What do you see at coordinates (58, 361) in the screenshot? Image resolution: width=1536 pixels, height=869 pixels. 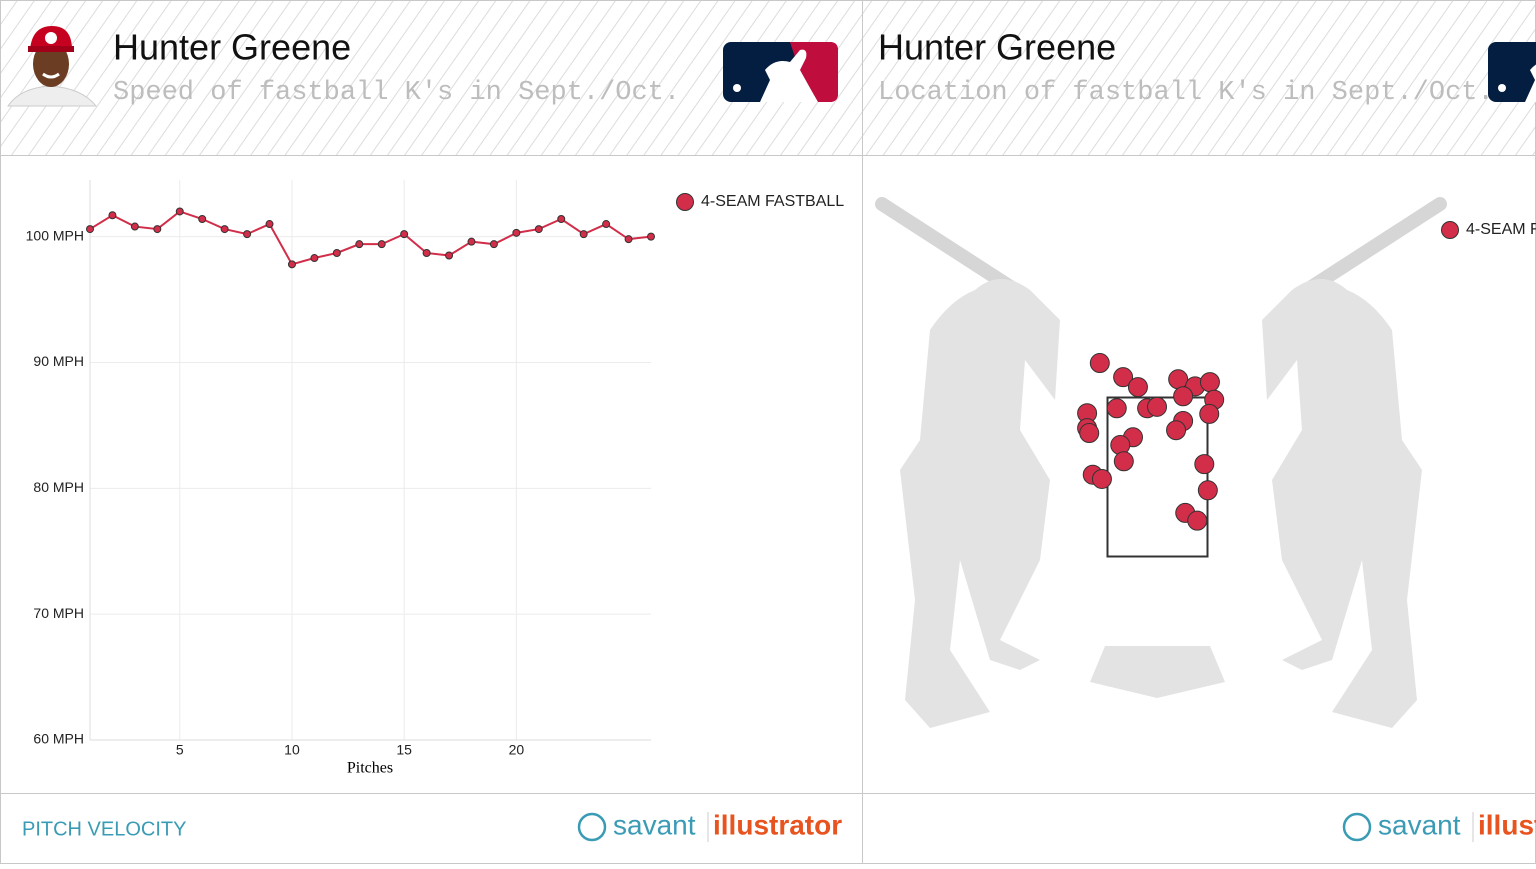 I see `y-tick-label: 90 MPH` at bounding box center [58, 361].